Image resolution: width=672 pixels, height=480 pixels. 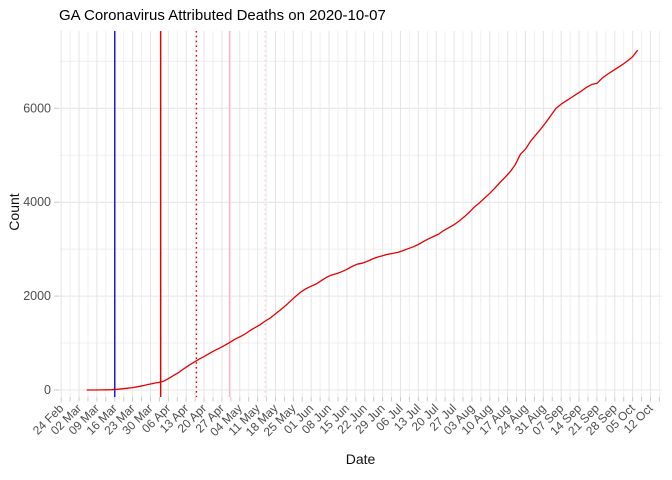 What do you see at coordinates (14, 212) in the screenshot?
I see `y-axis-title: Count` at bounding box center [14, 212].